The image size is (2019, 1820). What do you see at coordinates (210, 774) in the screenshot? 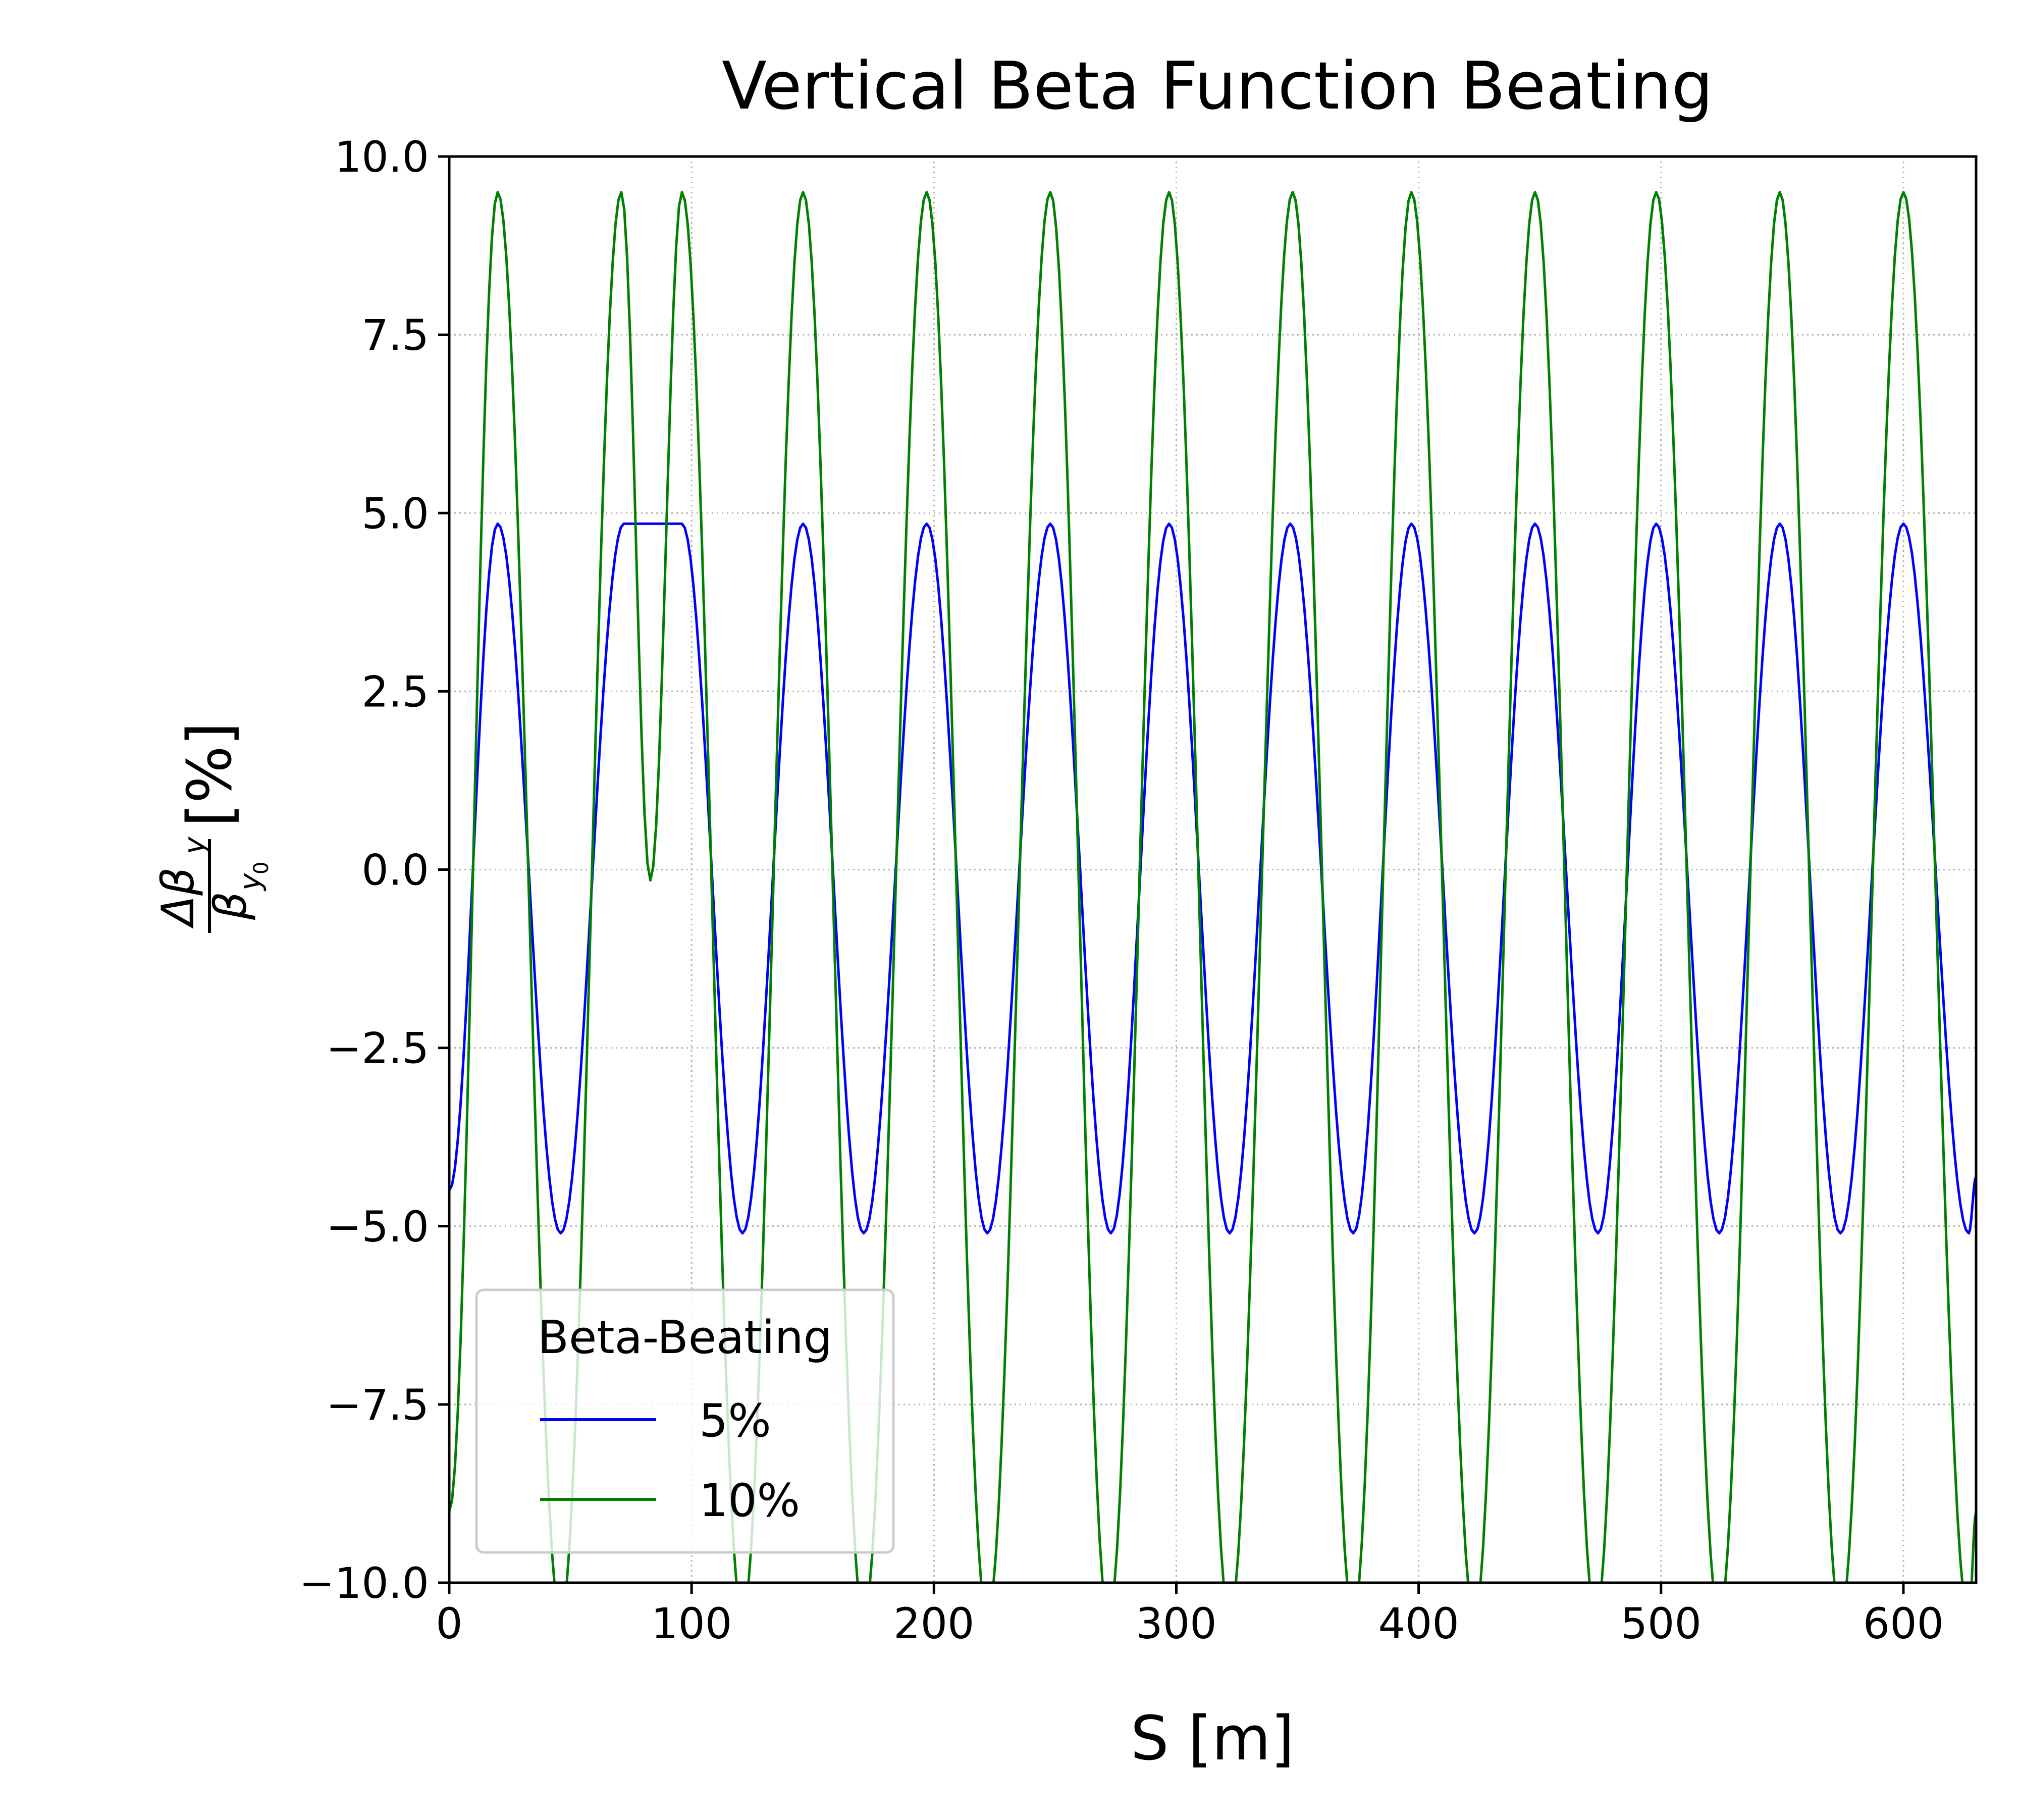
I see `y-label-unit: [%]` at bounding box center [210, 774].